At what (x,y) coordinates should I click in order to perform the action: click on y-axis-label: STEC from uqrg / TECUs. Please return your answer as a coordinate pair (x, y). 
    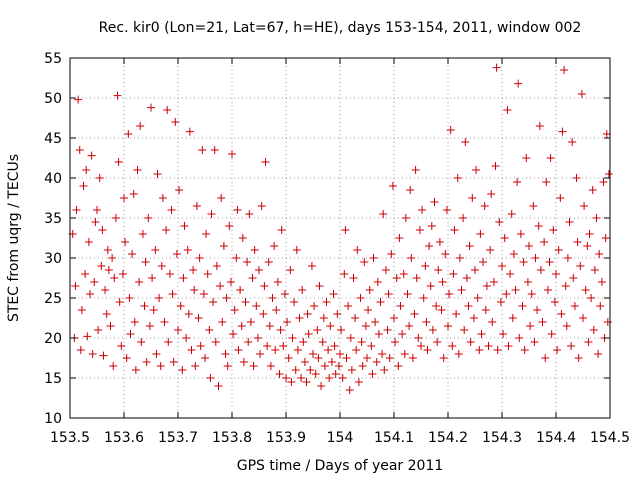
    Looking at the image, I should click on (14, 238).